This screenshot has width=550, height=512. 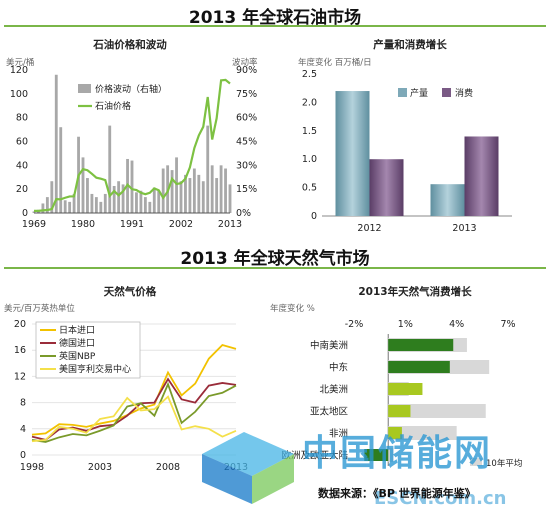 What do you see at coordinates (309, 74) in the screenshot?
I see `production-ytick: 2.5` at bounding box center [309, 74].